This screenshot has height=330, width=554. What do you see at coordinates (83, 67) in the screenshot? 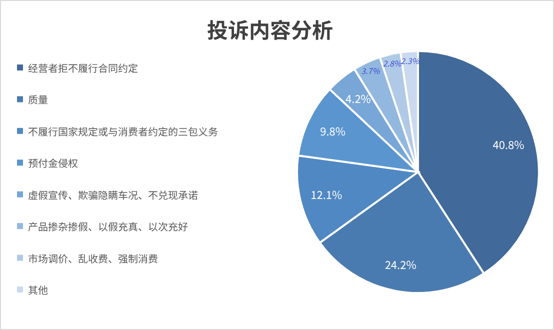
I see `legend-label: 经营者拒不履行合同约定` at bounding box center [83, 67].